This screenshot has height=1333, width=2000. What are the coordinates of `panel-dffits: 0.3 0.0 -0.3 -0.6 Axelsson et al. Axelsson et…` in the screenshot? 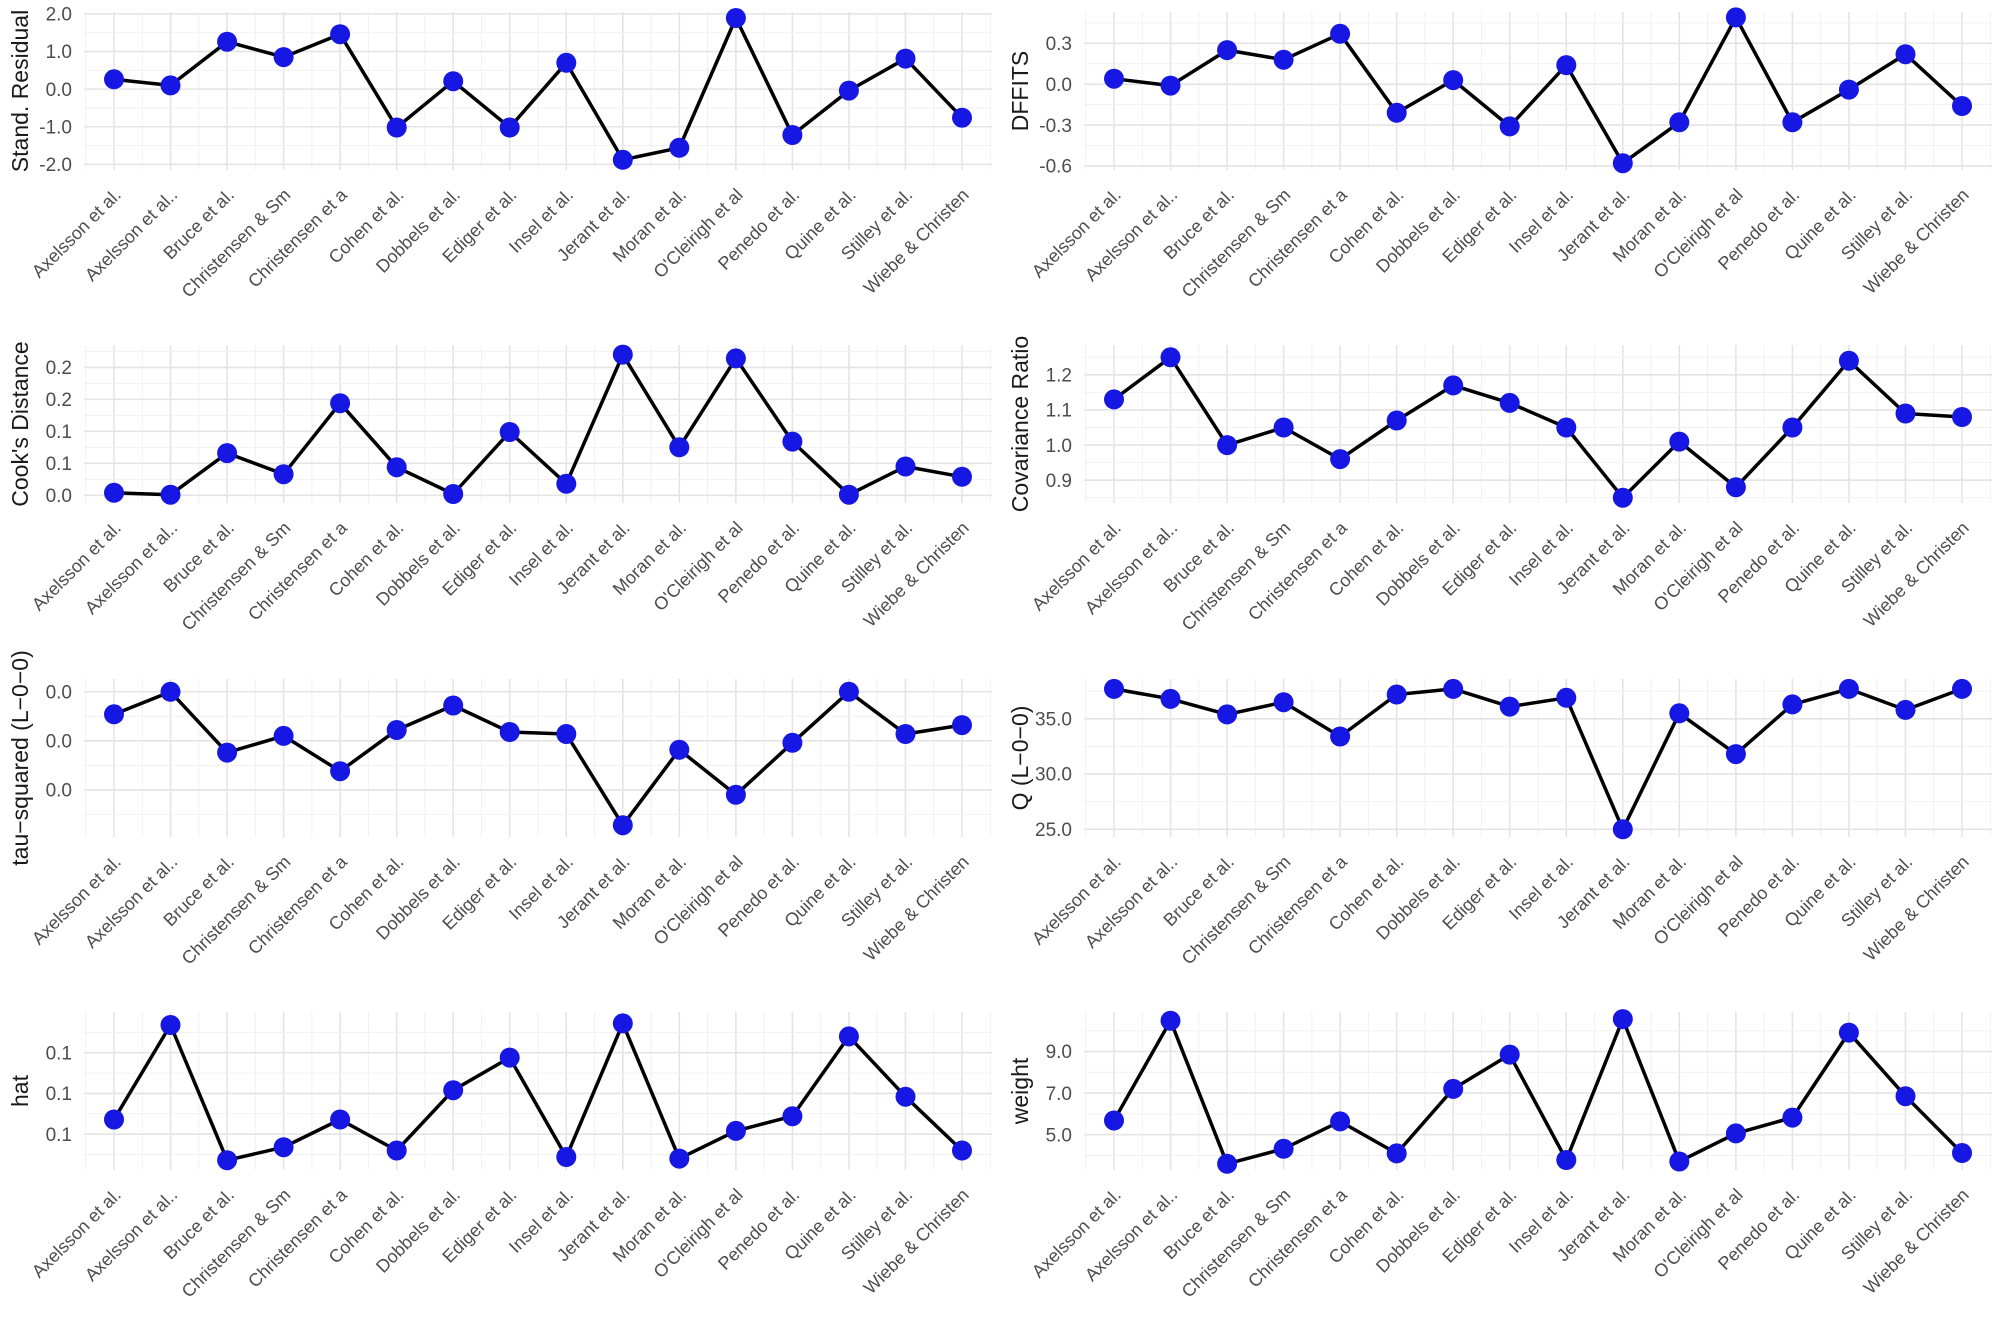 It's located at (1500, 166).